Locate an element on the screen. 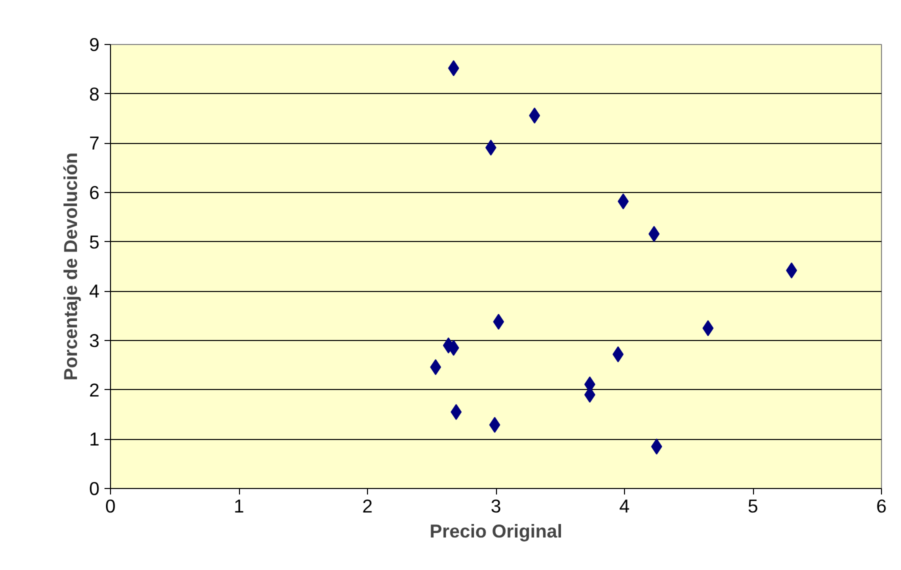  y-tick-label: 2 is located at coordinates (94, 389).